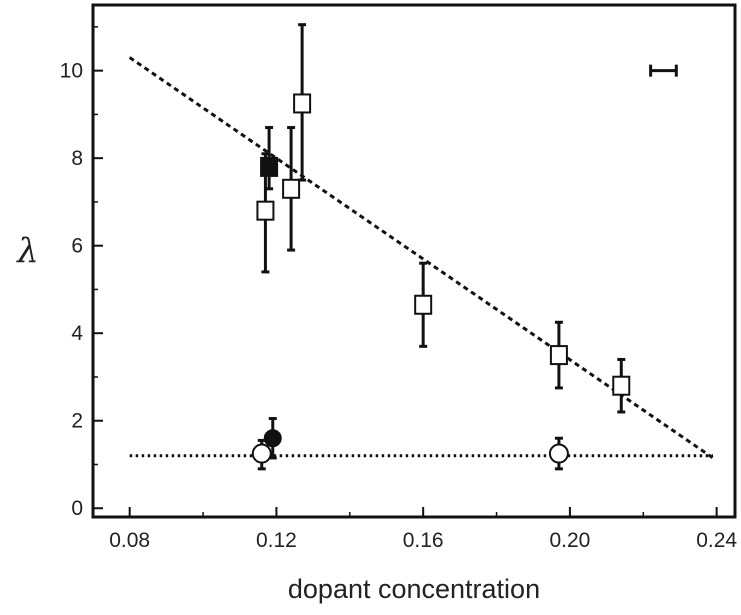 The width and height of the screenshot is (741, 615). Describe the element at coordinates (77, 246) in the screenshot. I see `y-tick-label: 6` at that location.